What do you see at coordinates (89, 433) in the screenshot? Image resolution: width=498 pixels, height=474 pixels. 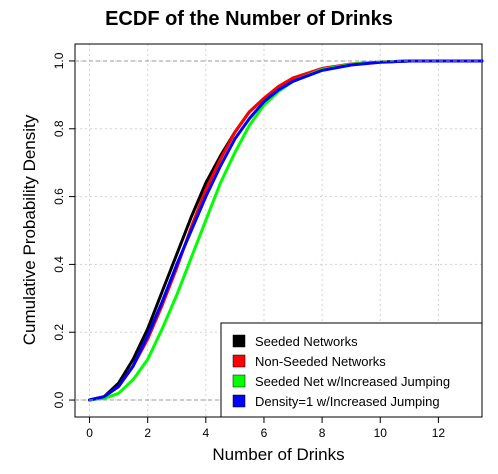 I see `x-tick-label: 0` at bounding box center [89, 433].